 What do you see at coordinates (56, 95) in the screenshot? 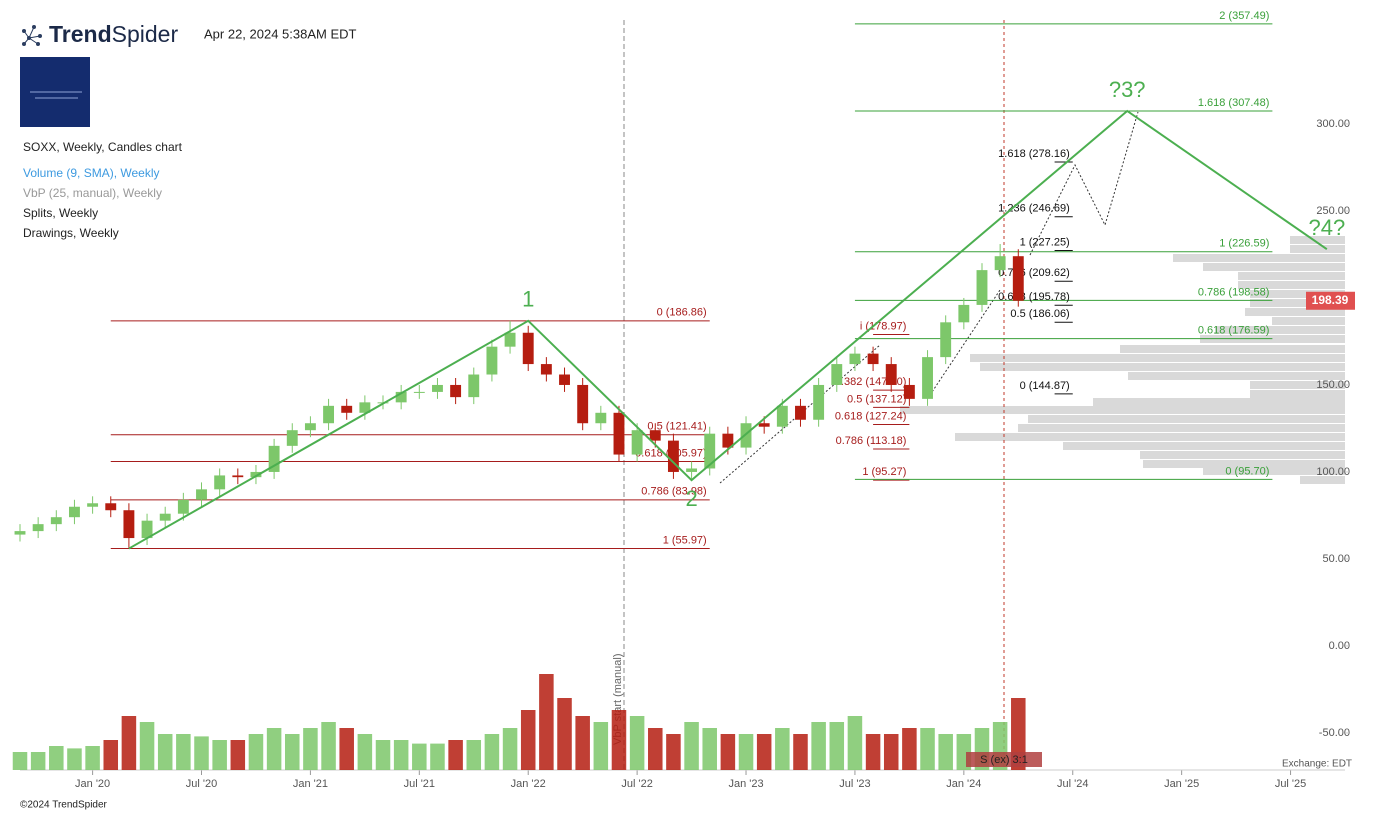
I see `logo-detail` at bounding box center [56, 95].